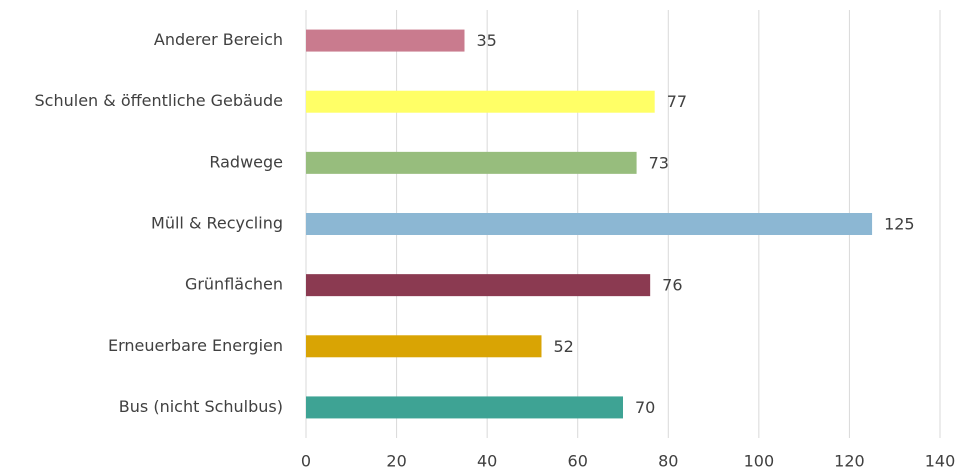 The width and height of the screenshot is (958, 473). I want to click on x-tick-label: 100, so click(759, 461).